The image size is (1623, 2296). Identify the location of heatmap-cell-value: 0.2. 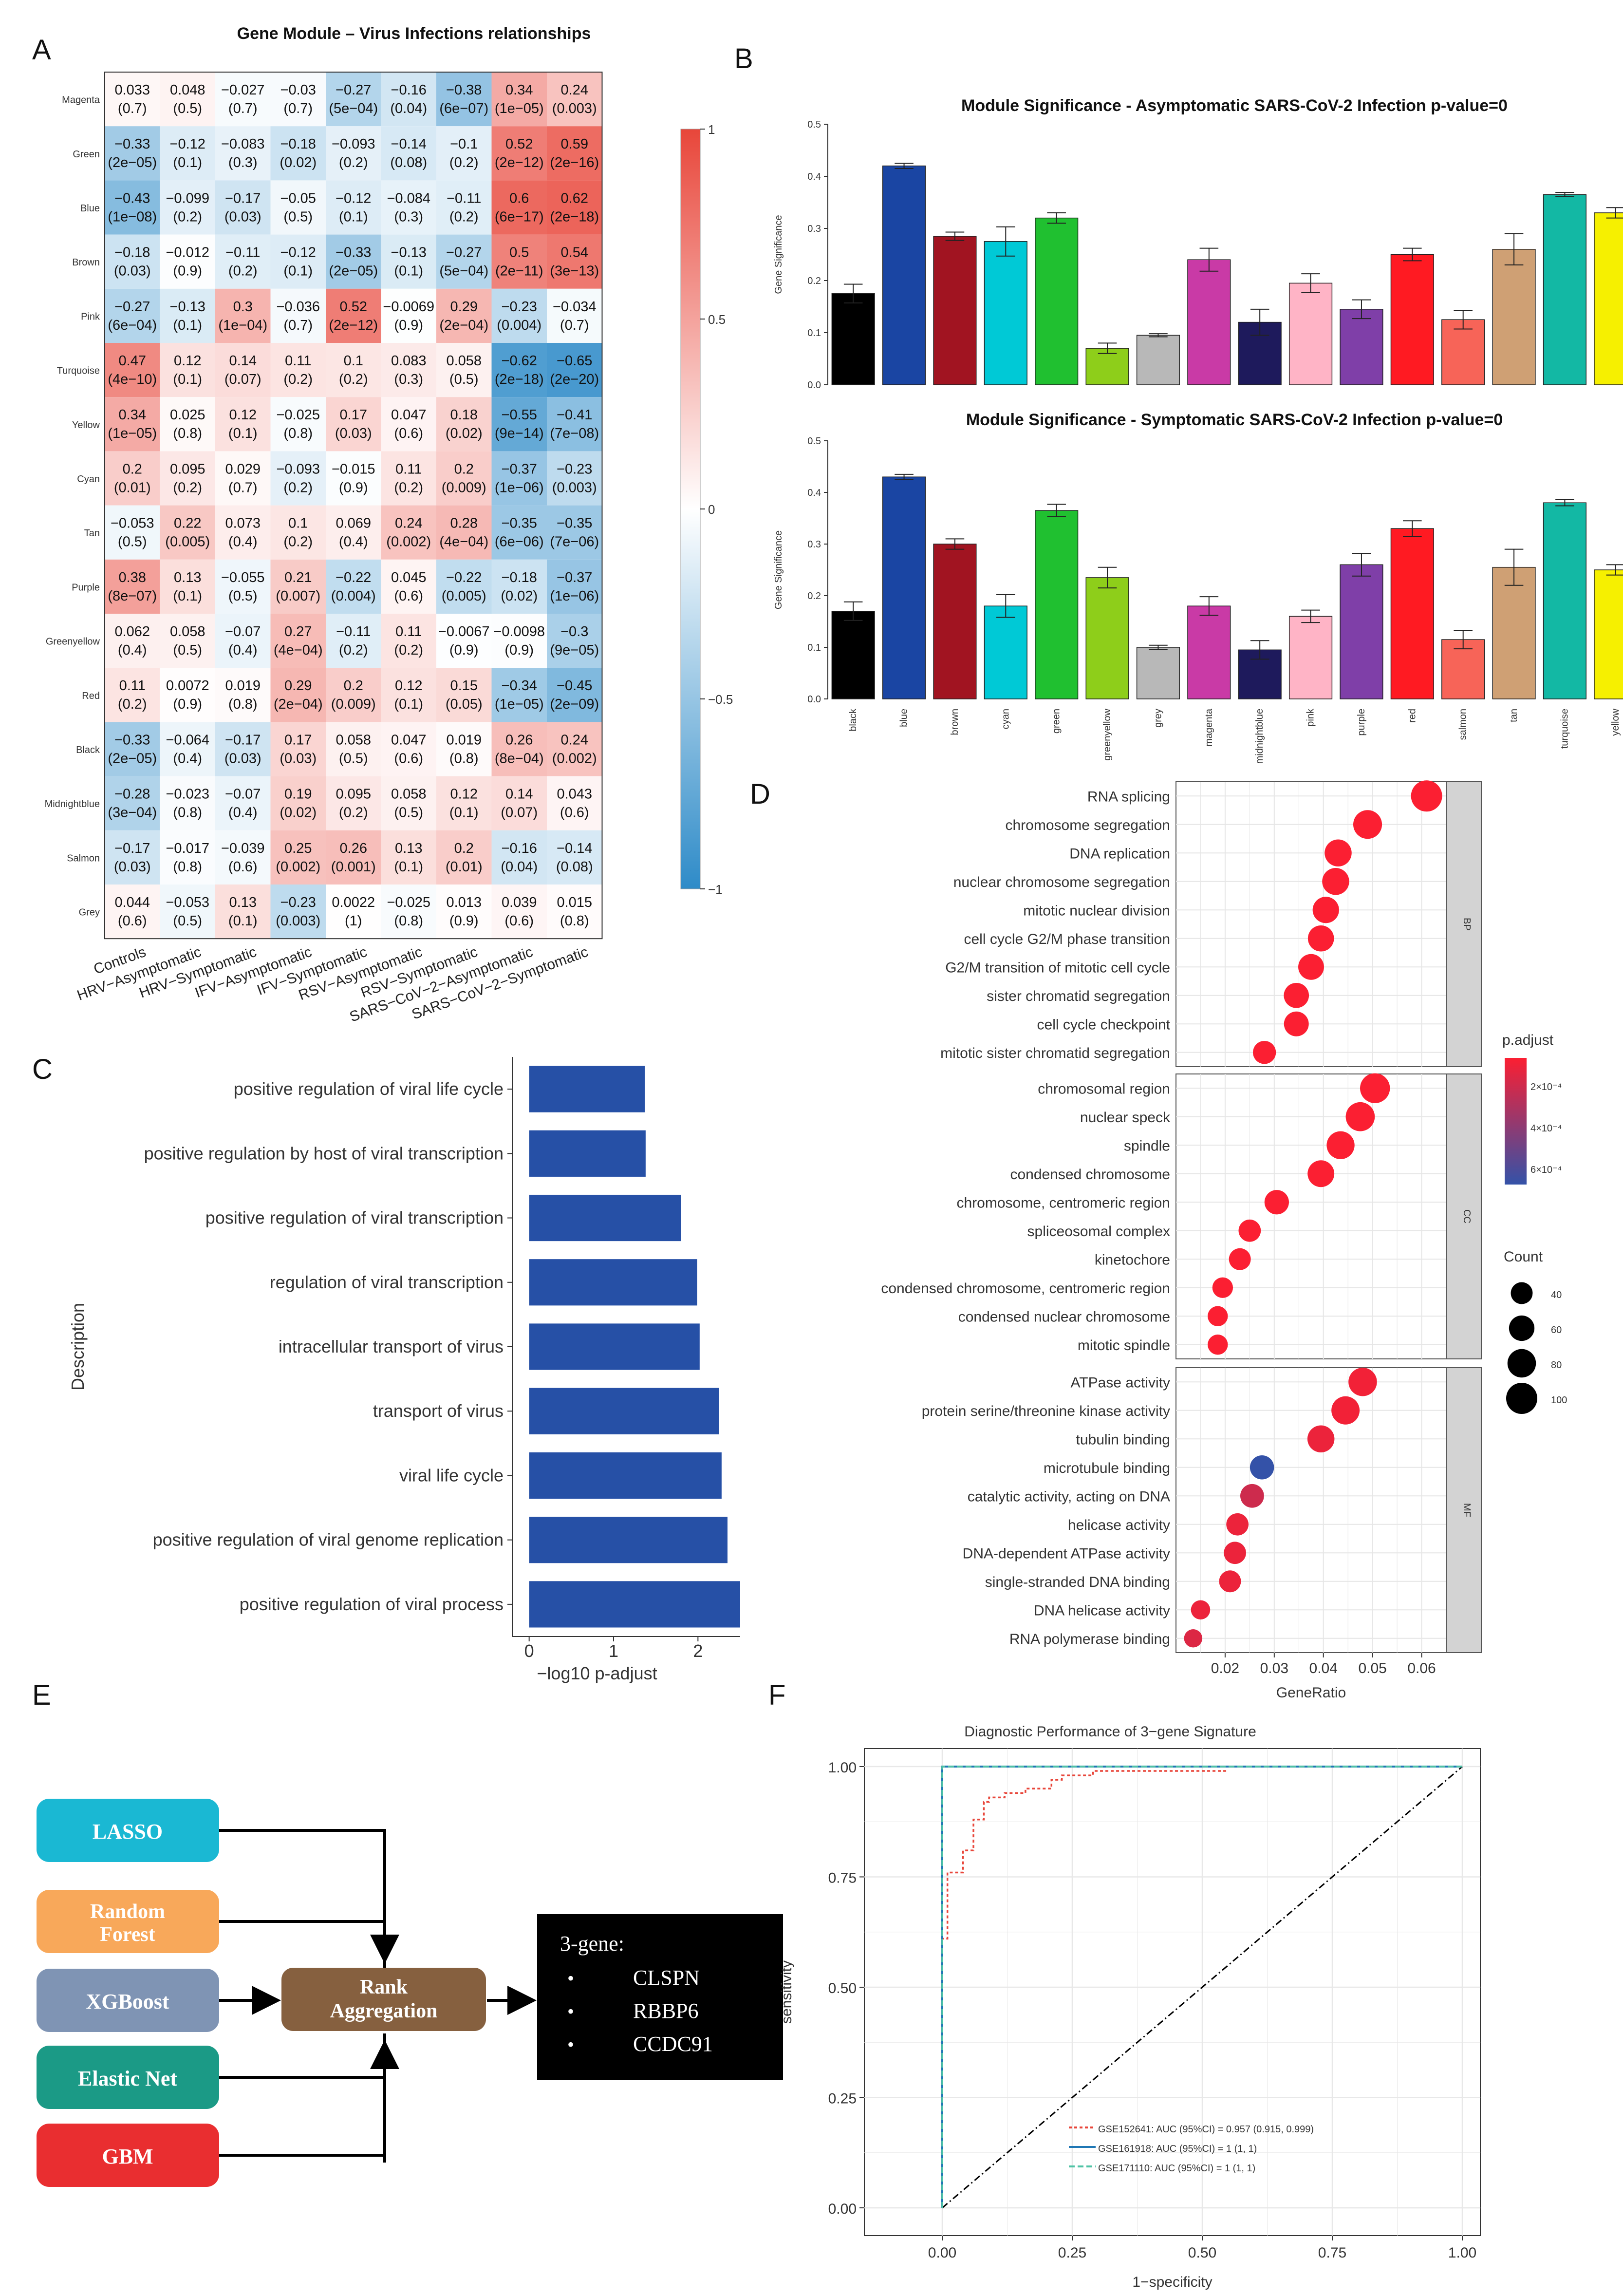
(464, 469).